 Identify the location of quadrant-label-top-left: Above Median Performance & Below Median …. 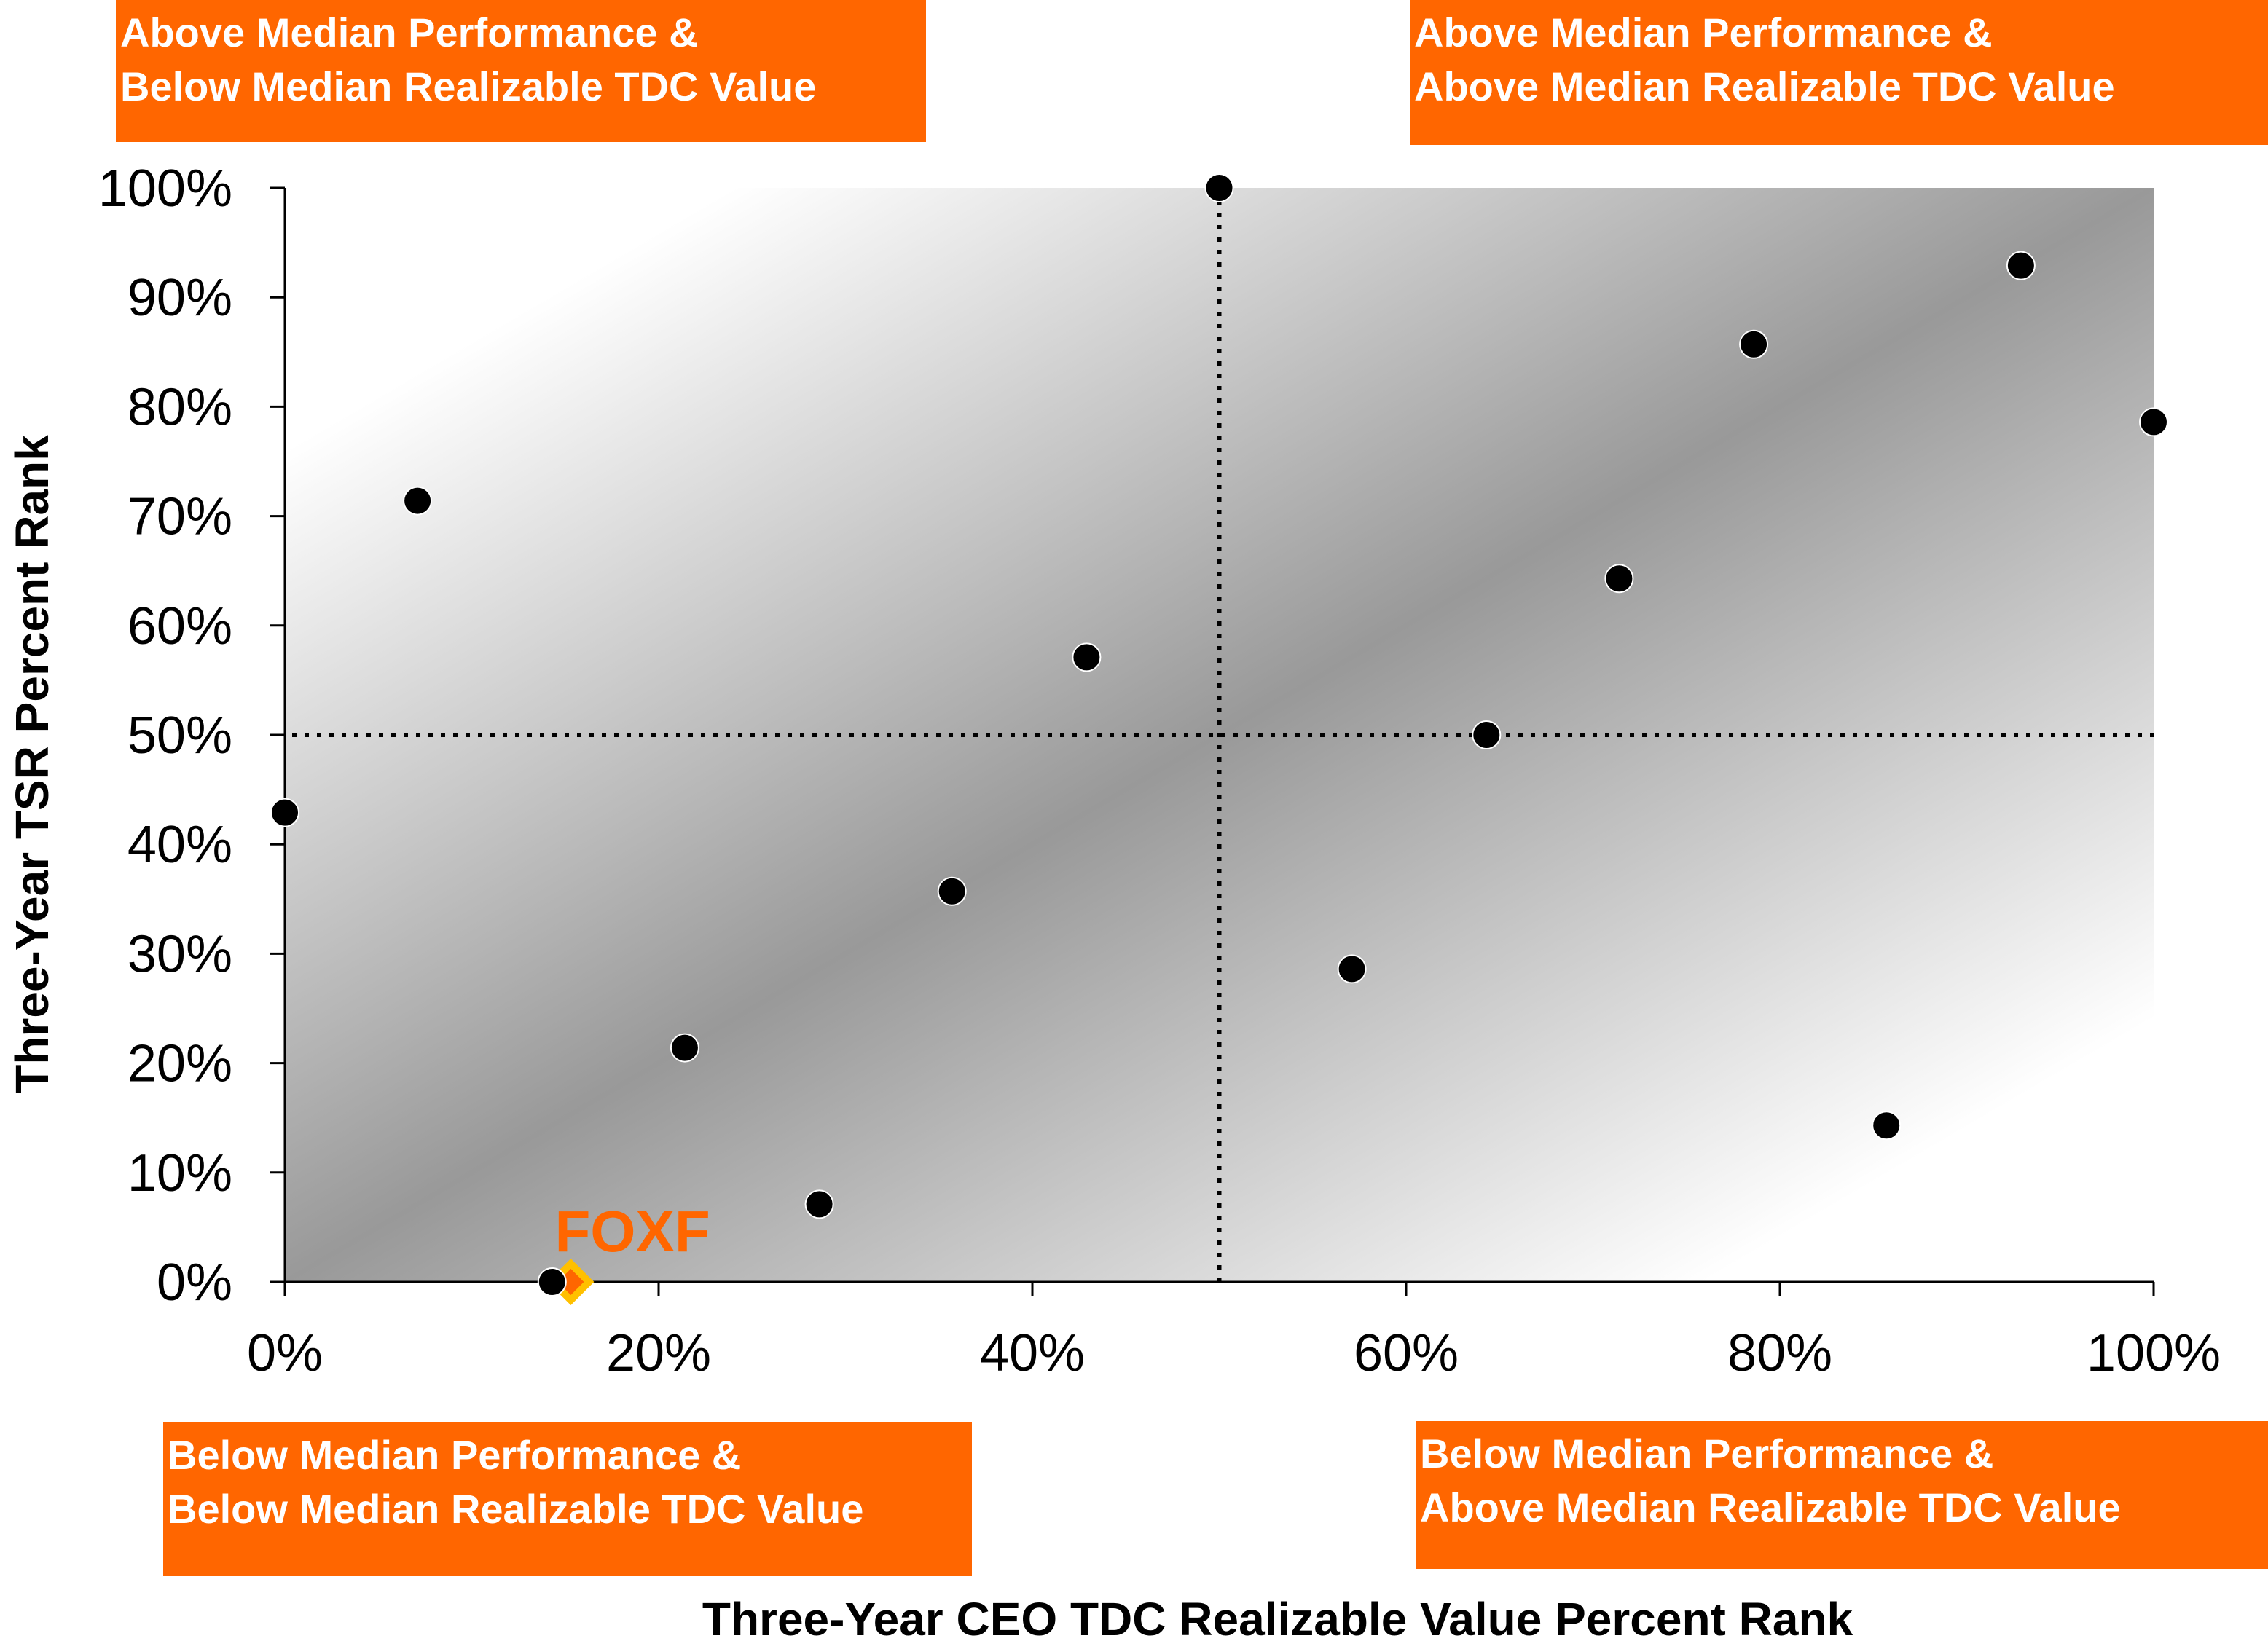
(521, 71).